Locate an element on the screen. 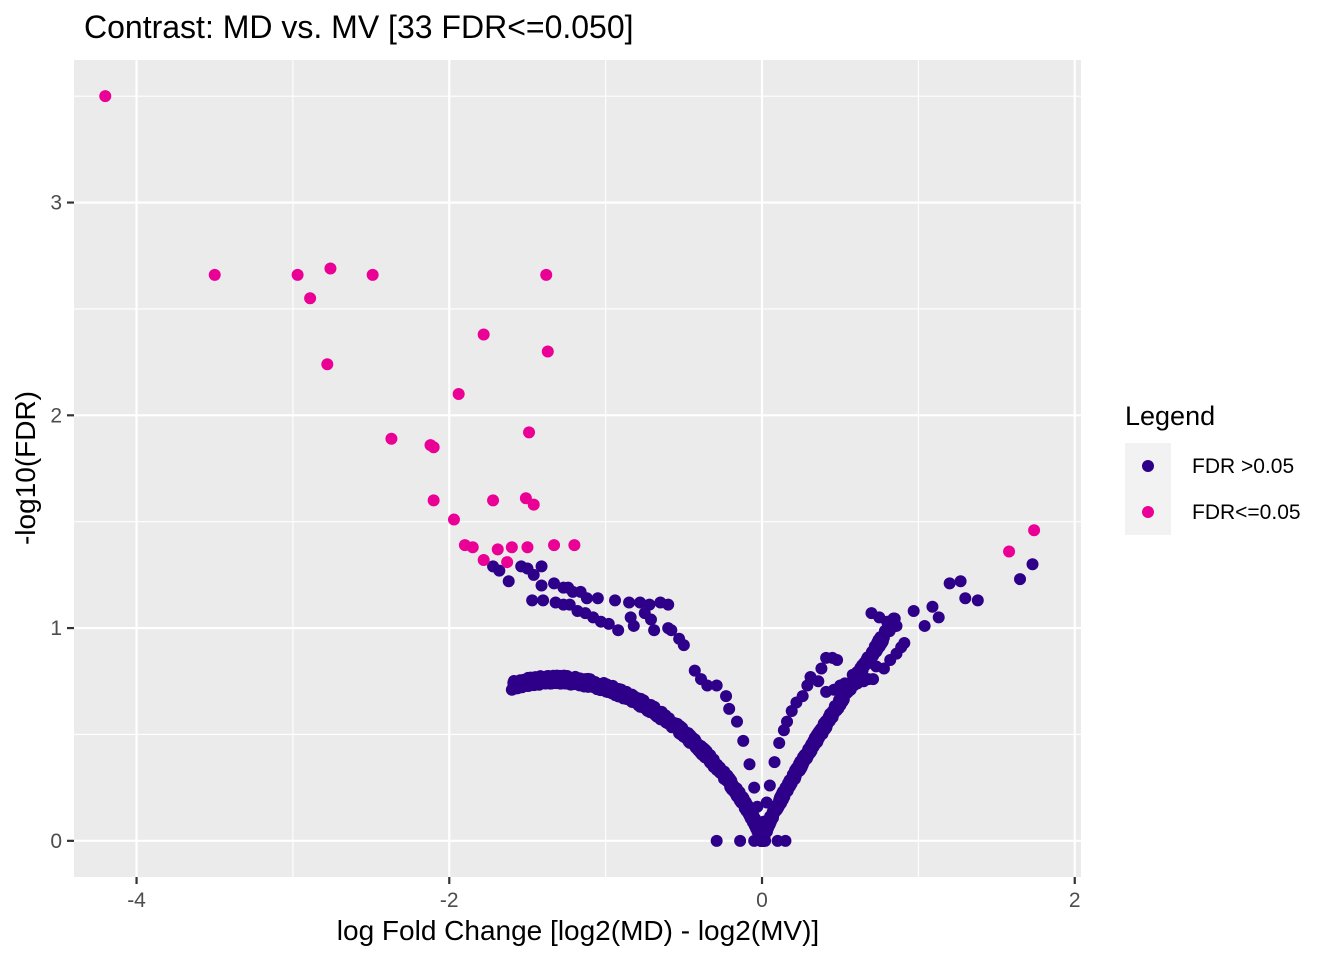 The height and width of the screenshot is (960, 1344). x-tick-label: 2 is located at coordinates (1075, 900).